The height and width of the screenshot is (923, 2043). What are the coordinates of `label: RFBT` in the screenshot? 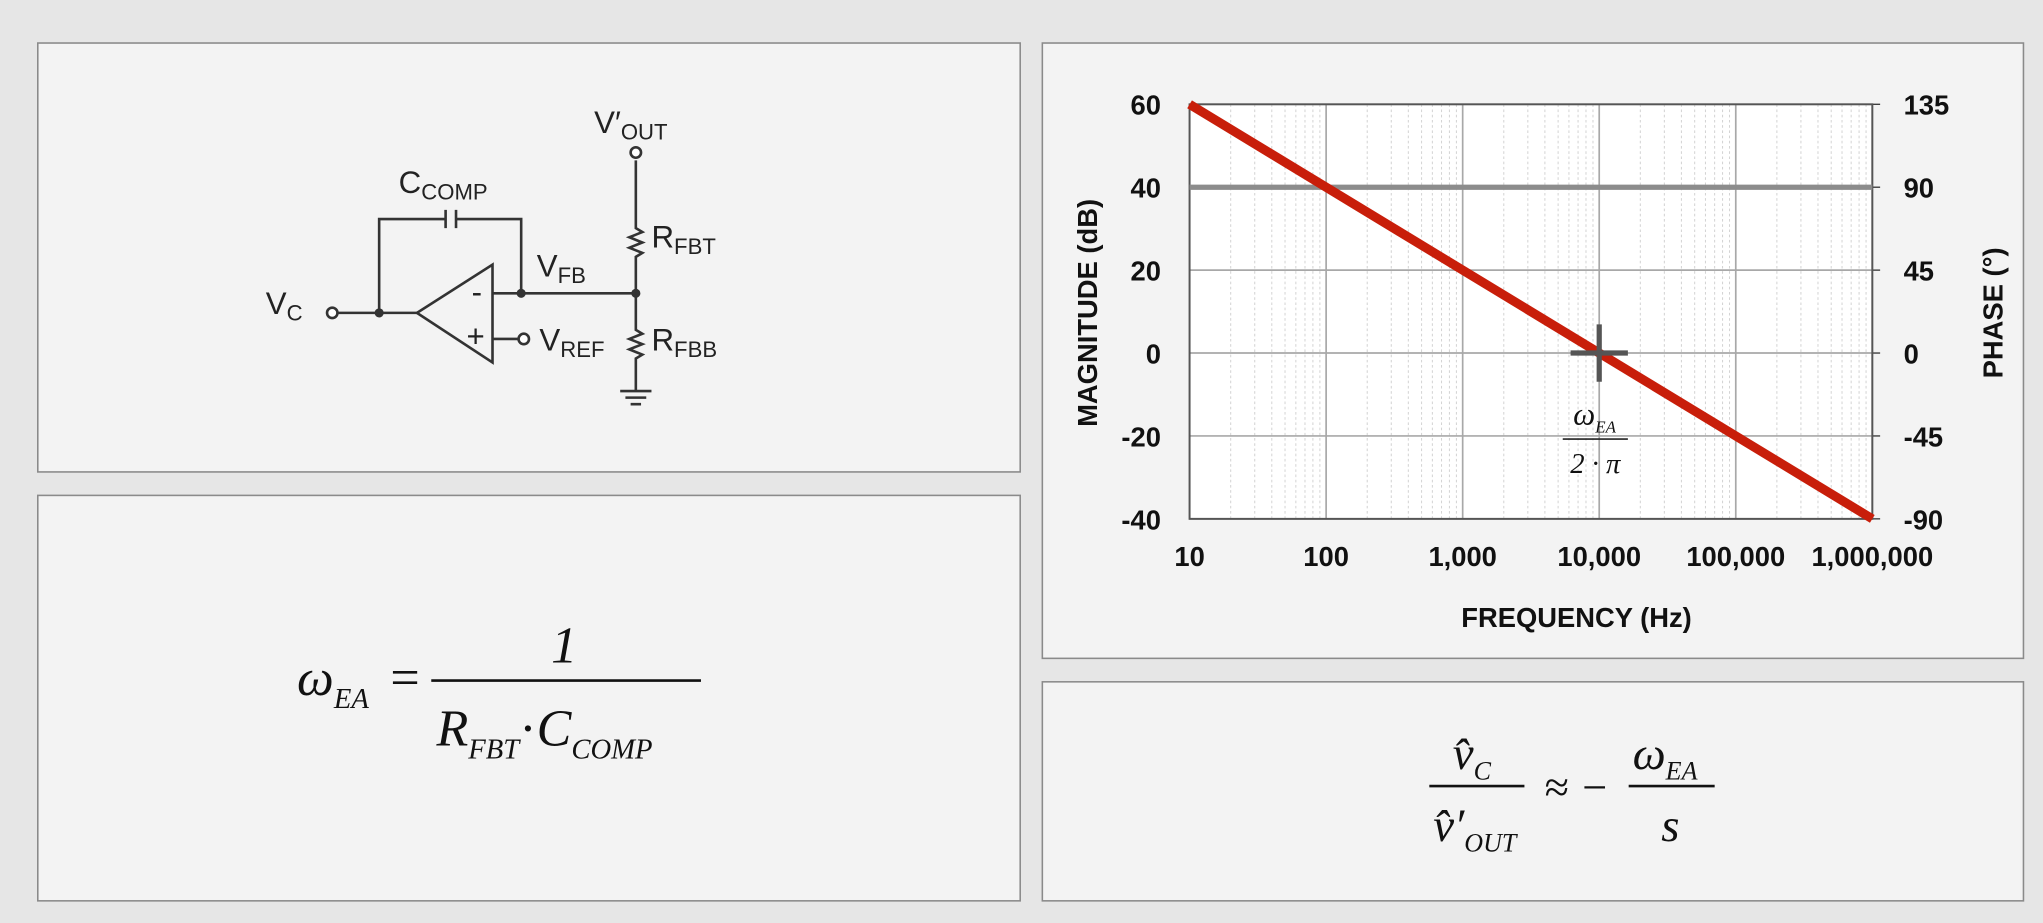 It's located at (683, 240).